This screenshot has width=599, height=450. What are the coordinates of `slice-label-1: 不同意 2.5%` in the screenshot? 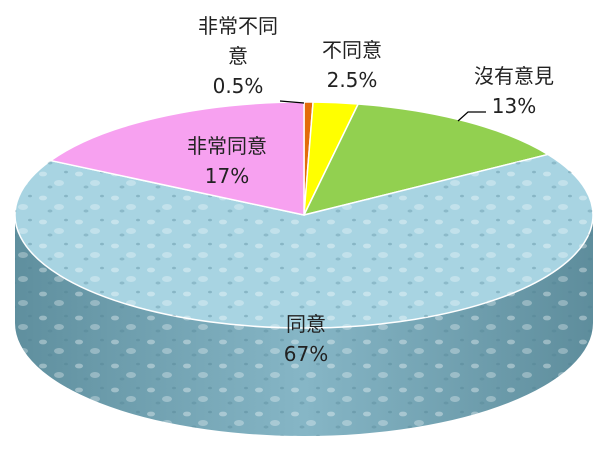 It's located at (352, 65).